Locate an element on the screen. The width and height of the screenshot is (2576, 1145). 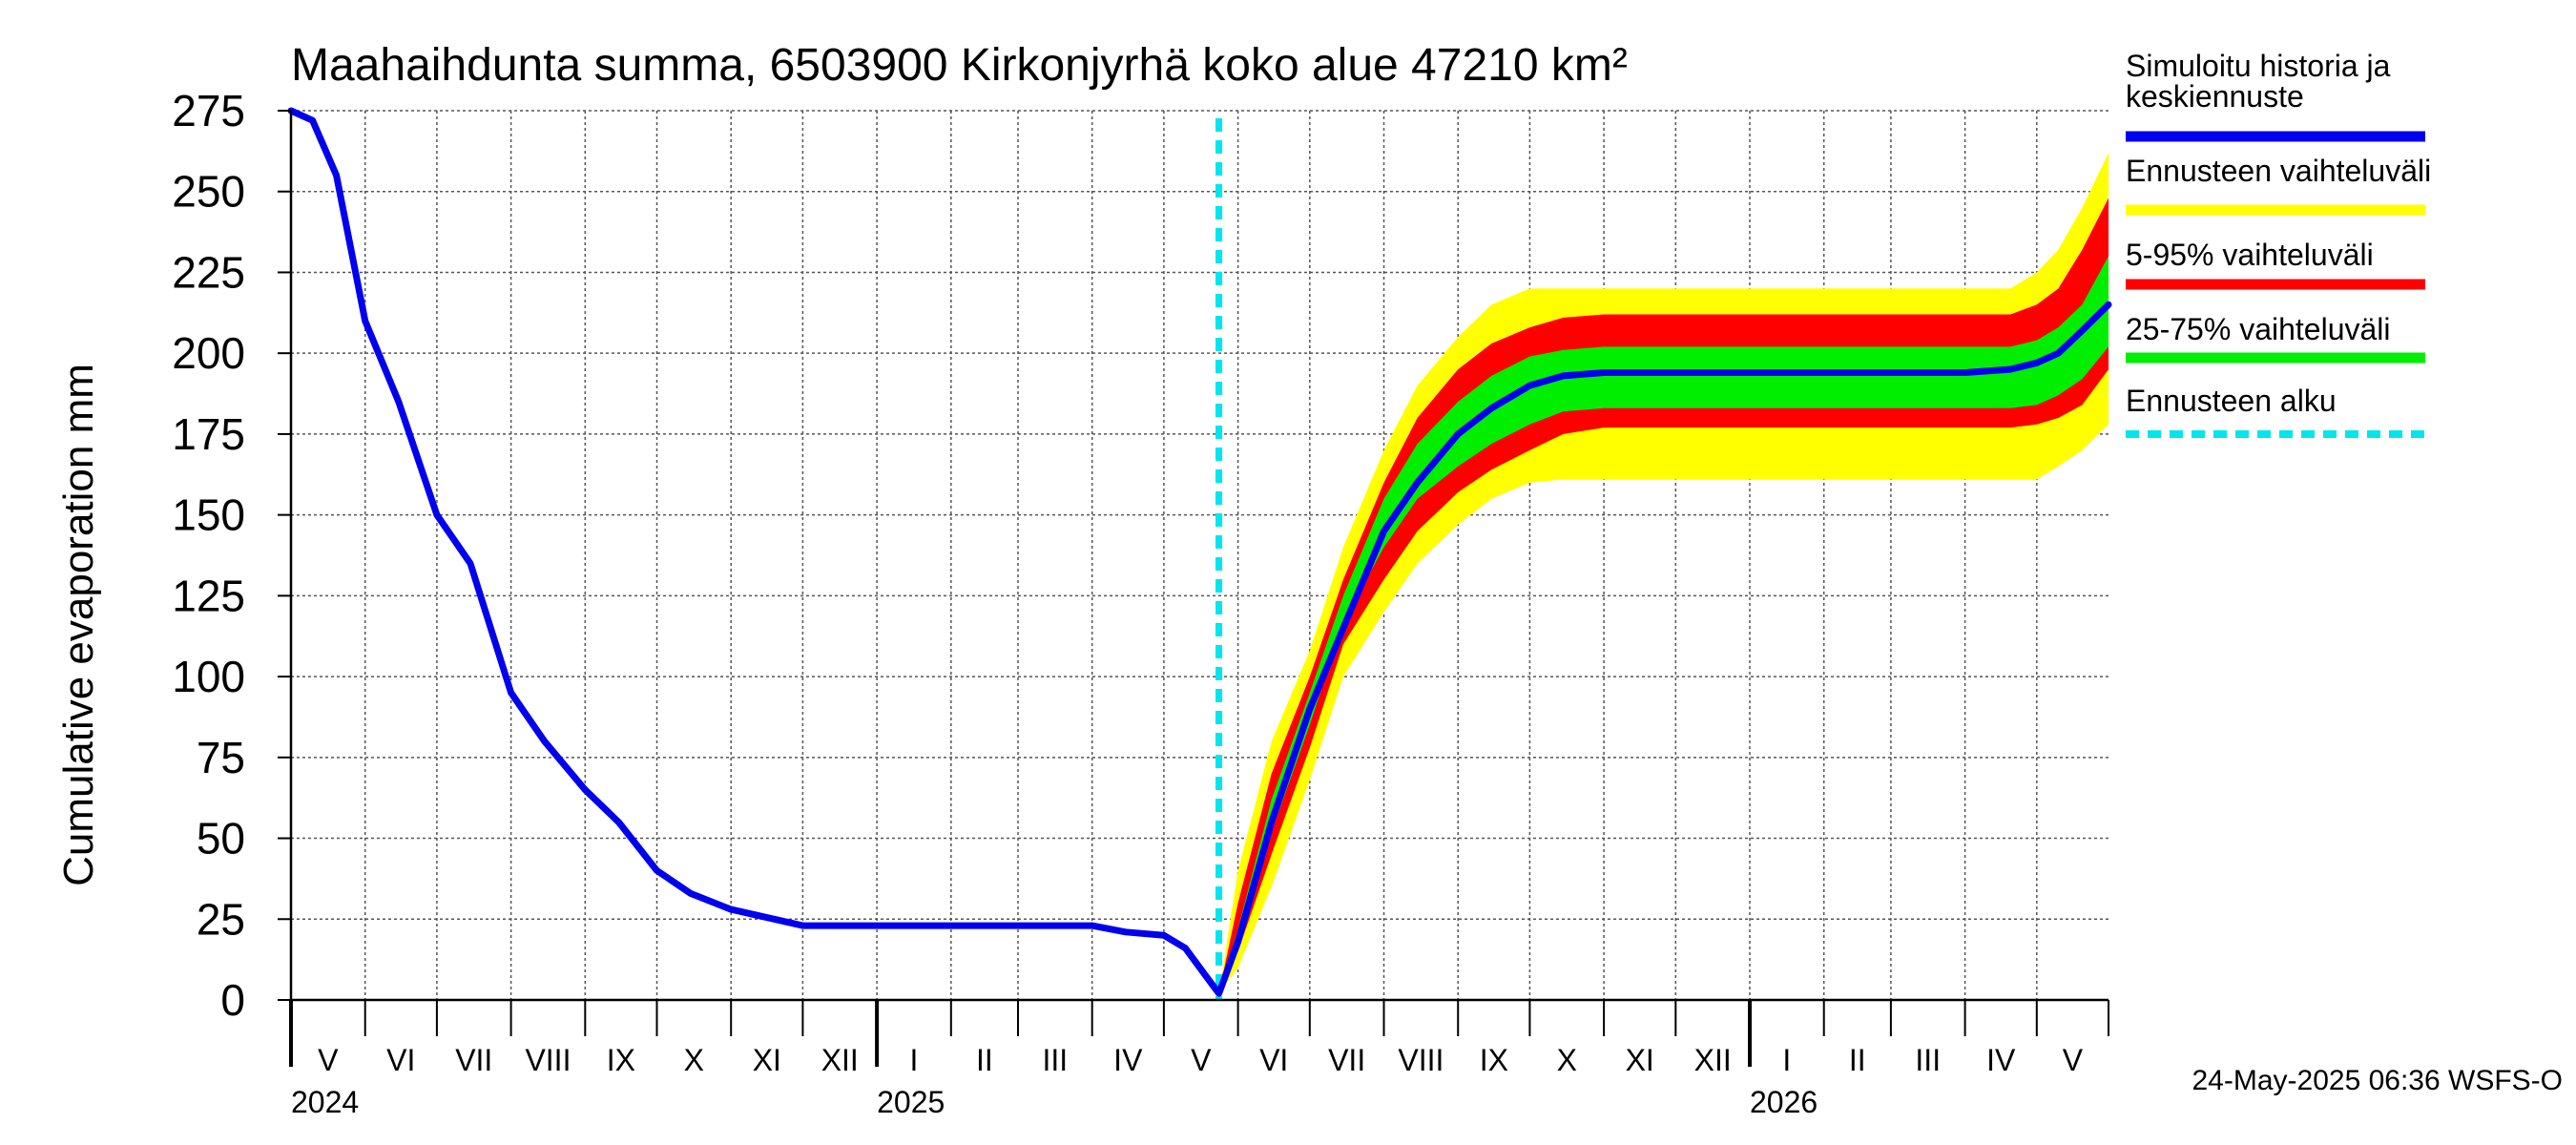
legend-label: Ennusteen vaihteluväli is located at coordinates (2278, 171).